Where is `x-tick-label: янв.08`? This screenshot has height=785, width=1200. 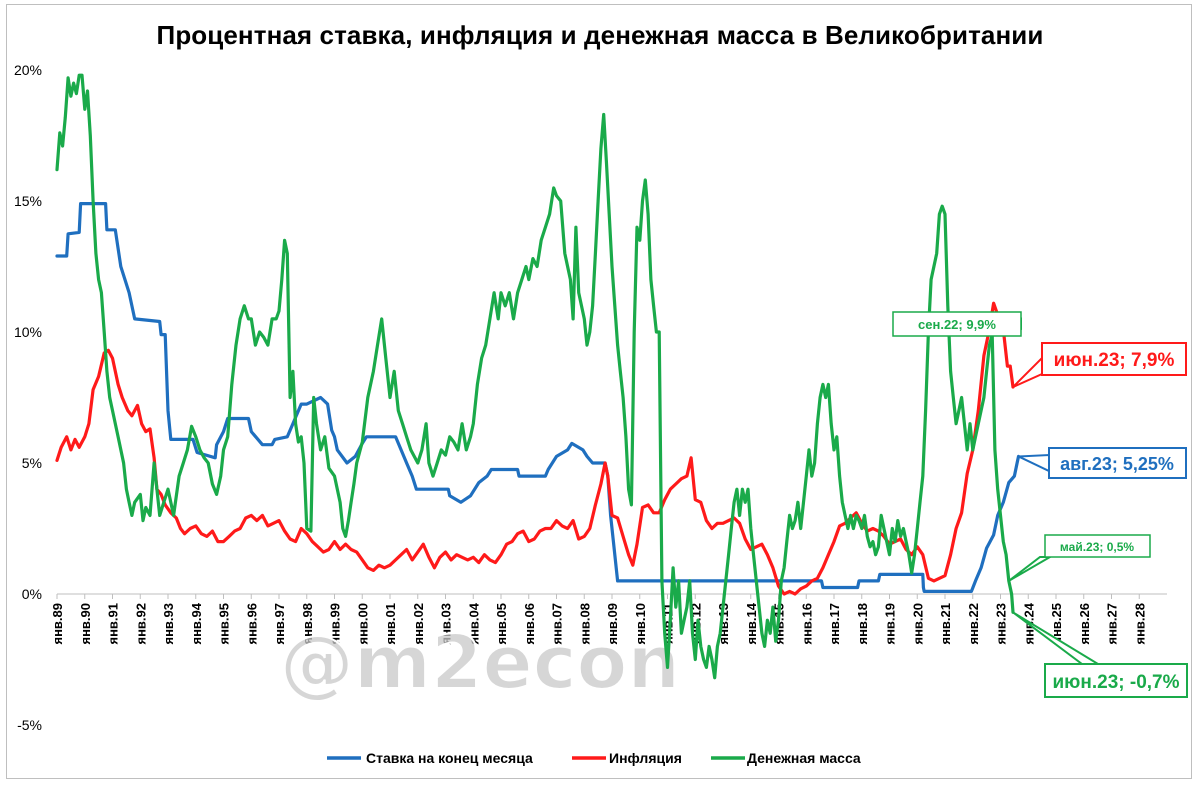
x-tick-label: янв.08 is located at coordinates (584, 624).